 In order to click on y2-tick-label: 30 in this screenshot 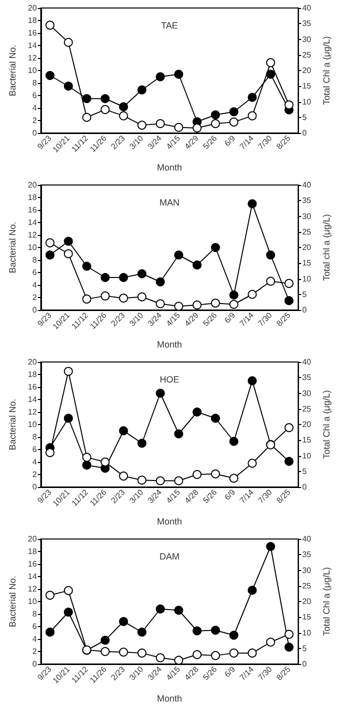, I will do `click(307, 570)`.